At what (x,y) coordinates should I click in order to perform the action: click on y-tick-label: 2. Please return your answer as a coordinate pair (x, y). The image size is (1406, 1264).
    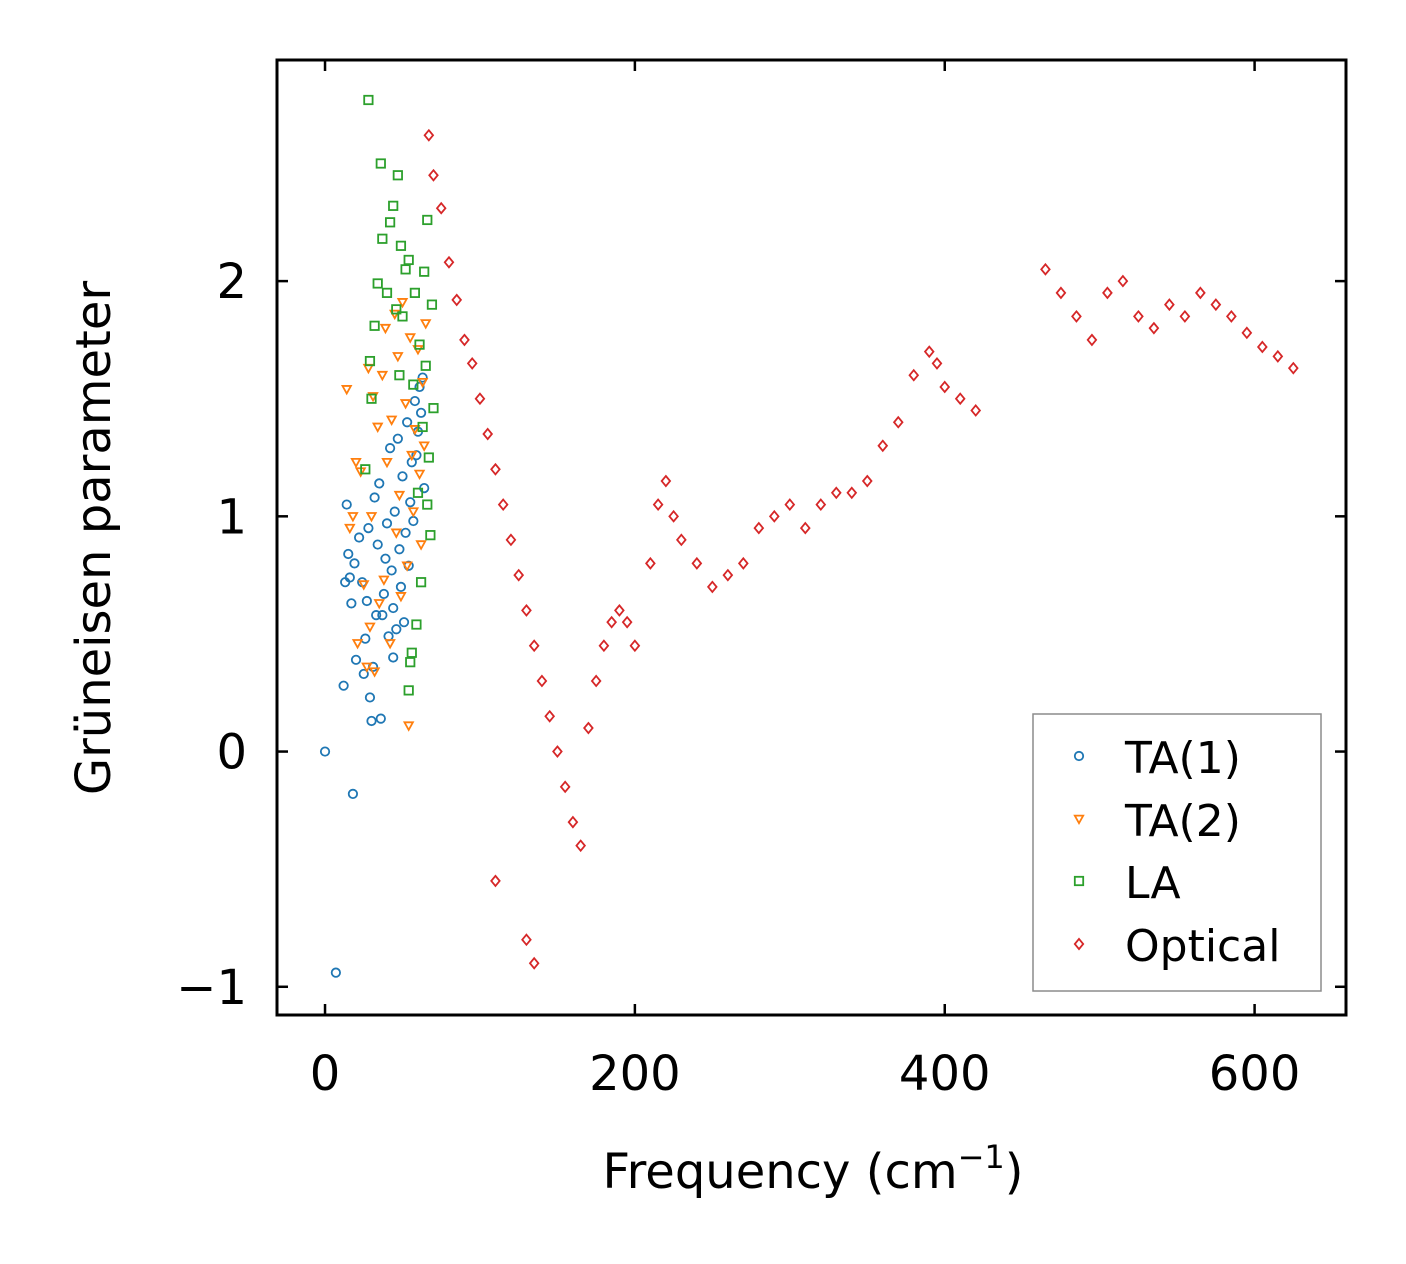
    Looking at the image, I should click on (231, 282).